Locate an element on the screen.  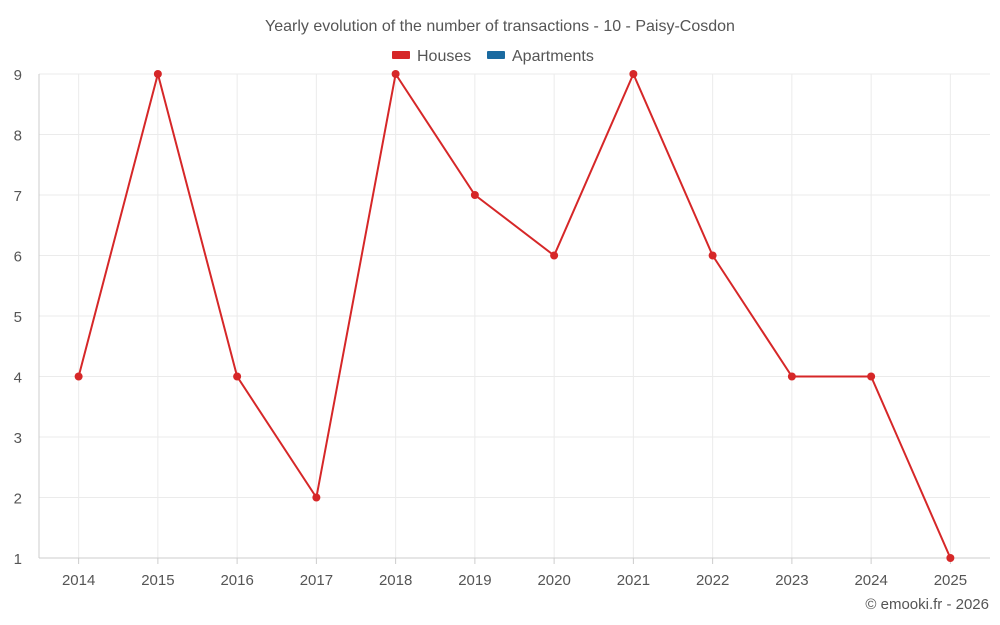
legend-item-apartments: Apartments is located at coordinates (540, 56).